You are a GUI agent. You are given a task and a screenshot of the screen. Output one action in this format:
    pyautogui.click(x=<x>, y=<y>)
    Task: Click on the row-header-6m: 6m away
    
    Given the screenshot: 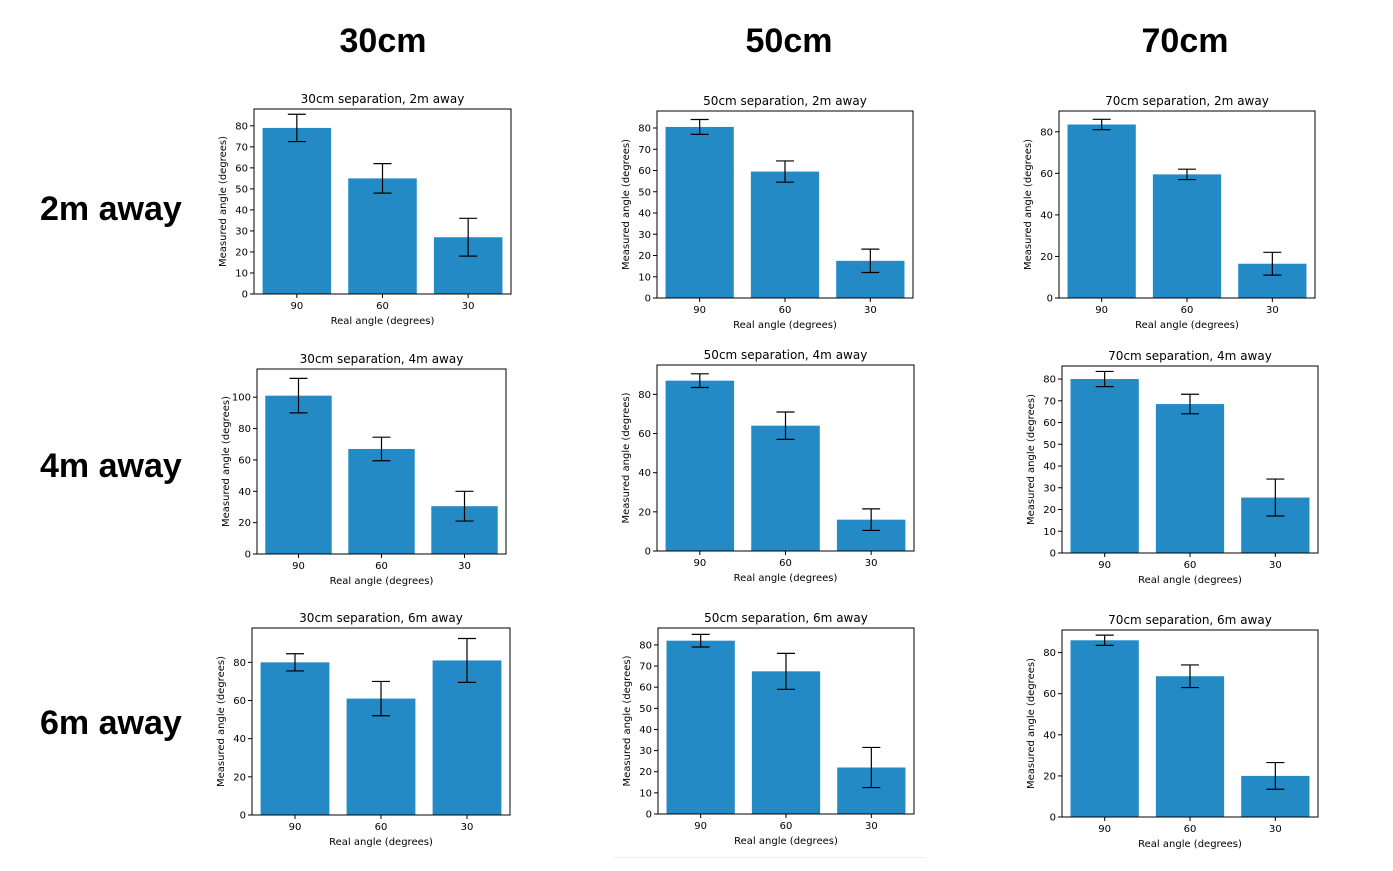 What is the action you would take?
    pyautogui.click(x=111, y=723)
    